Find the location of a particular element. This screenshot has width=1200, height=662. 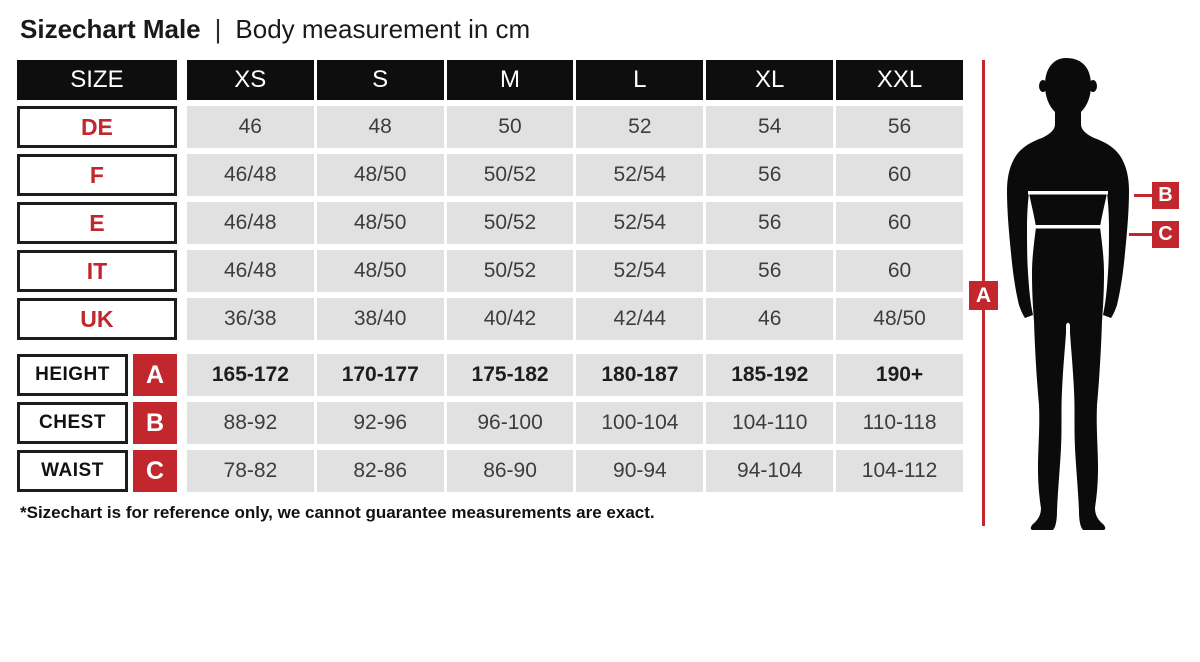

table-row-f: F 46/48 48/50 50/52 52/54 56 60 is located at coordinates (490, 175).